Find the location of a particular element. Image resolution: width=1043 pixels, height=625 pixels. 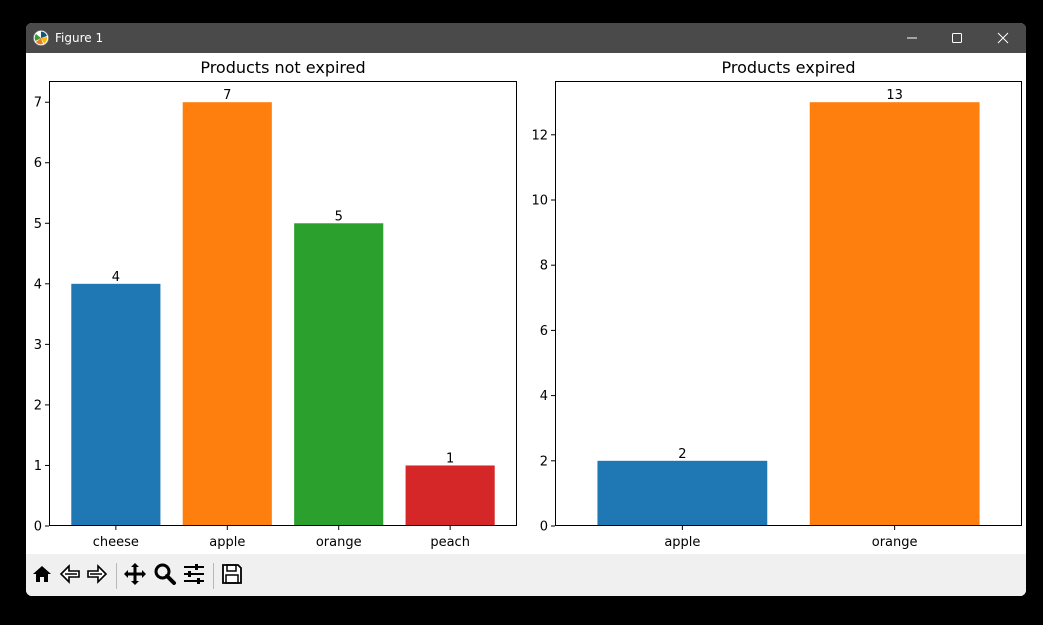

pan-icon is located at coordinates (135, 576).